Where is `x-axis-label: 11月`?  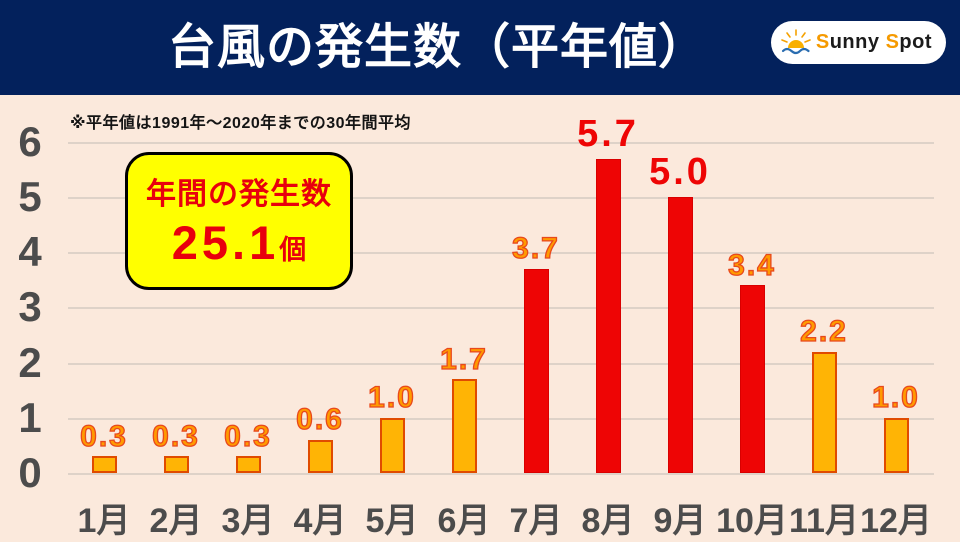 x-axis-label: 11月 is located at coordinates (824, 521).